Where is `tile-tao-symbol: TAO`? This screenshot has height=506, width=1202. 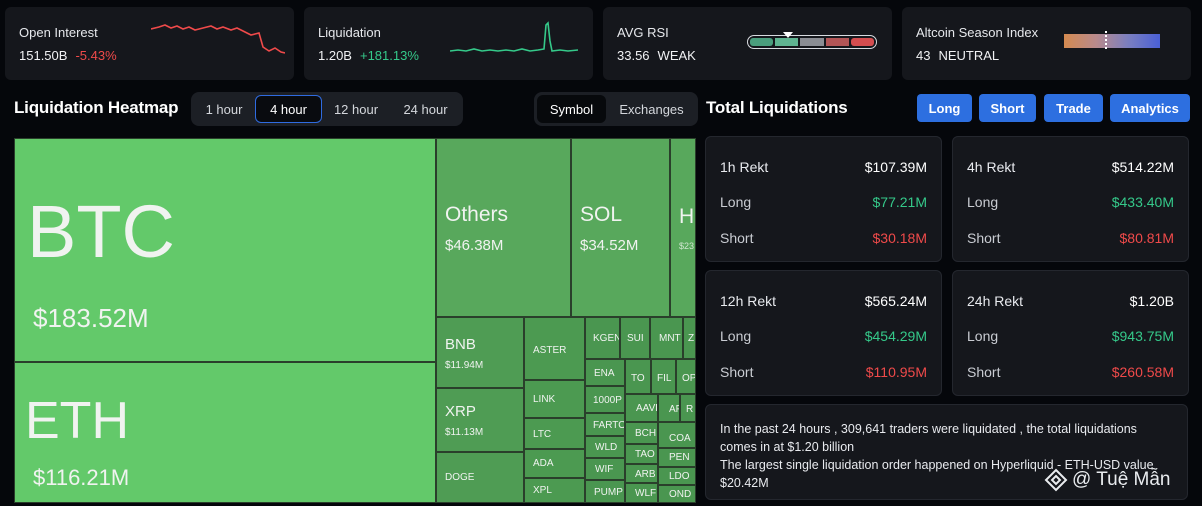
tile-tao-symbol: TAO is located at coordinates (645, 454).